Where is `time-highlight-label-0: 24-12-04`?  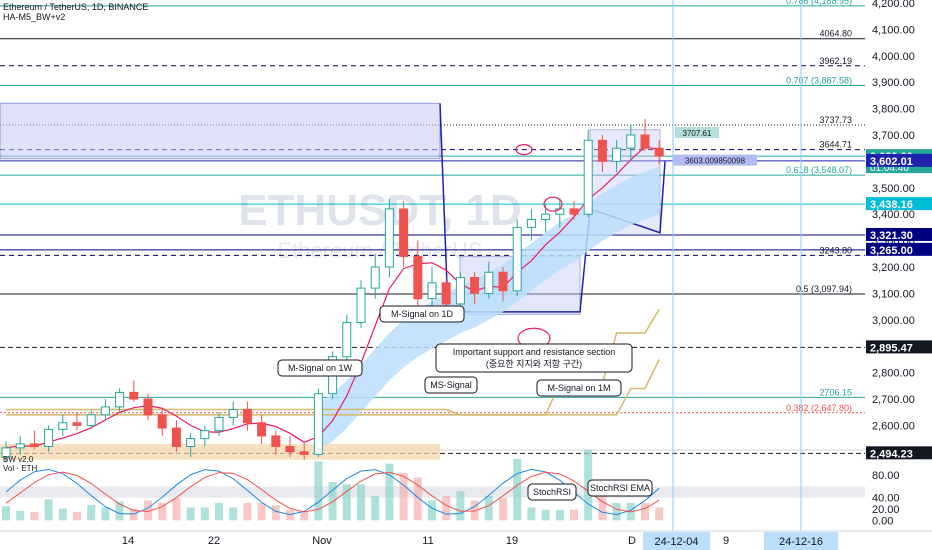 time-highlight-label-0: 24-12-04 is located at coordinates (676, 542).